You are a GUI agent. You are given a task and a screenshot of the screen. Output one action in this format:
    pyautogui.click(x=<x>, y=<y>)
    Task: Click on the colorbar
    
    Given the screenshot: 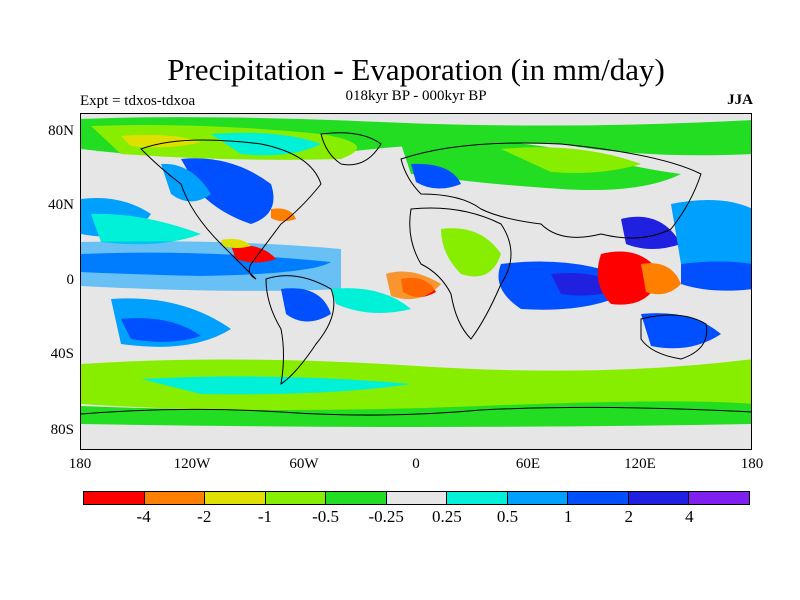 What is the action you would take?
    pyautogui.click(x=416, y=498)
    